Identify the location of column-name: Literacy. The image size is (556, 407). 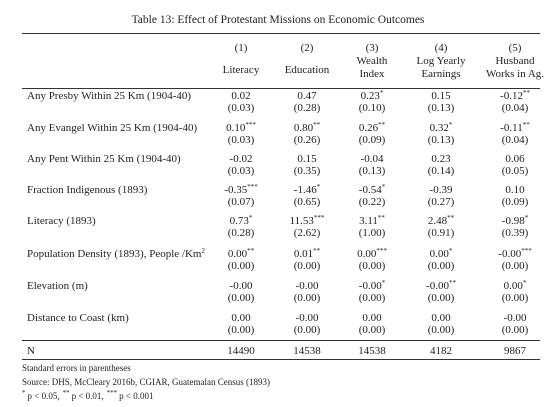
(241, 70).